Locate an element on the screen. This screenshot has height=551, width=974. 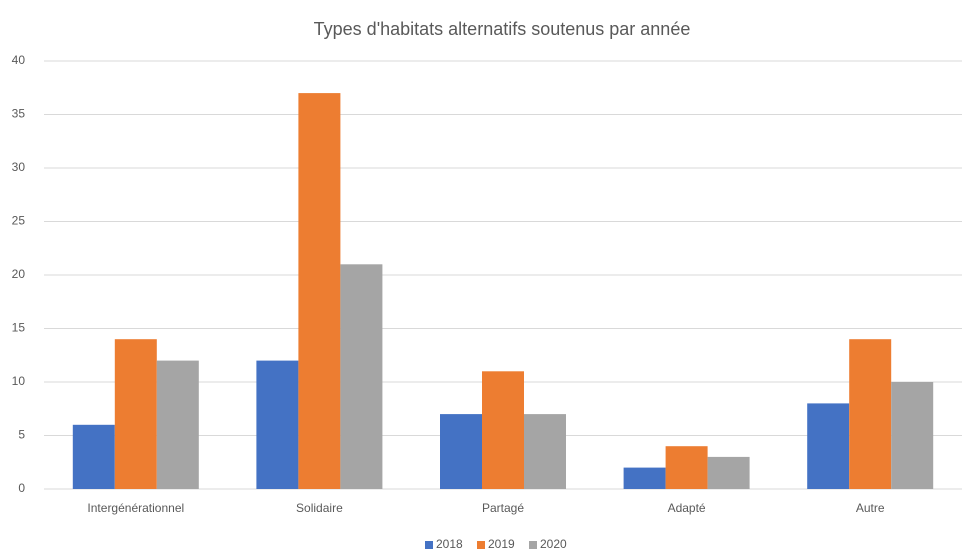
x-tick-label: Solidaire is located at coordinates (319, 508).